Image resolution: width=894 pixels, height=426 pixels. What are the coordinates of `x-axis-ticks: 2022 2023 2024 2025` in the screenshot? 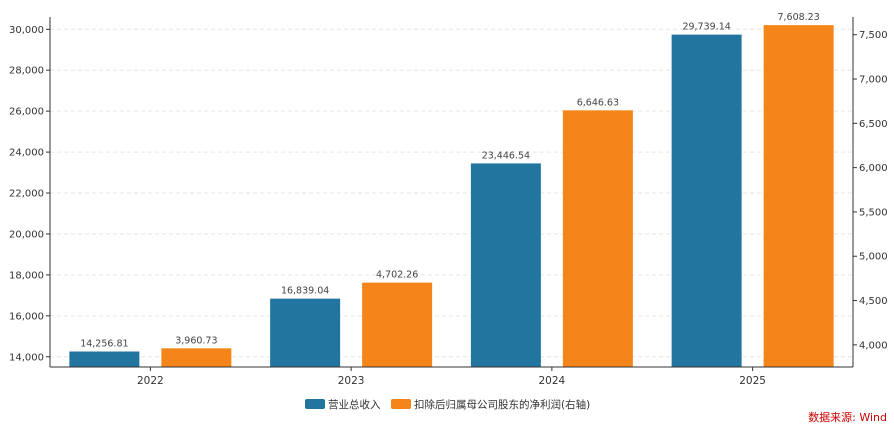 It's located at (451, 377).